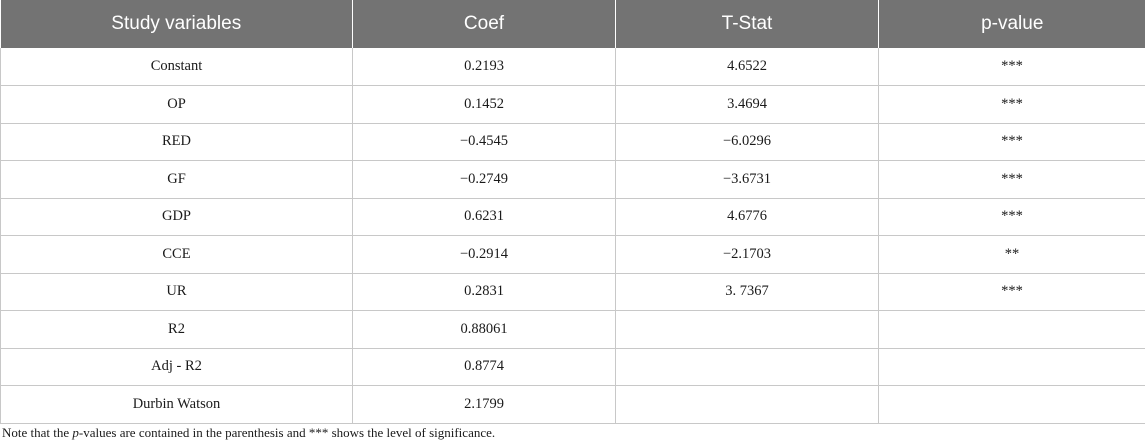 This screenshot has height=445, width=1145. I want to click on variable-cell: GF, so click(176, 179).